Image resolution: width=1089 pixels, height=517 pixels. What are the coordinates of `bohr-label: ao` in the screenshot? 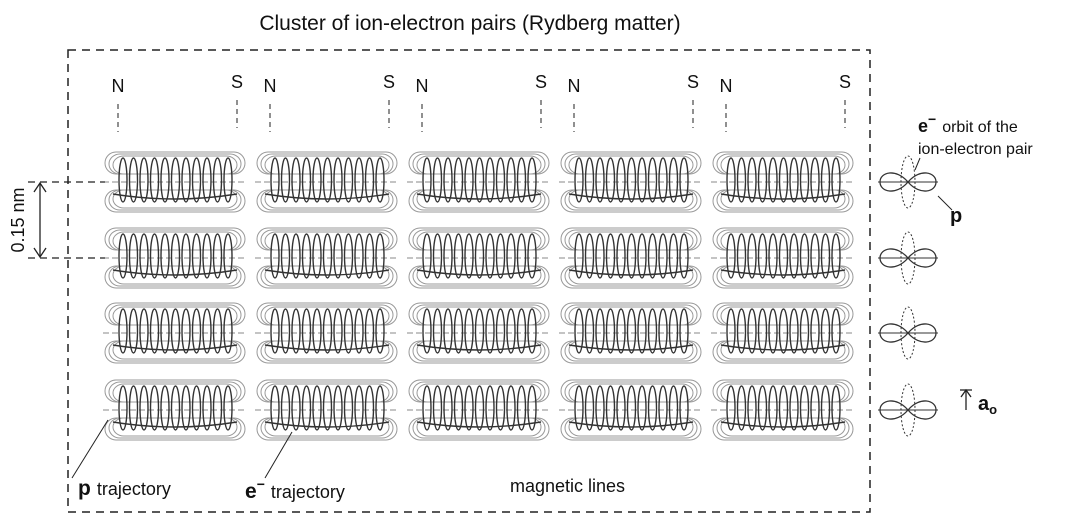 It's located at (987, 405).